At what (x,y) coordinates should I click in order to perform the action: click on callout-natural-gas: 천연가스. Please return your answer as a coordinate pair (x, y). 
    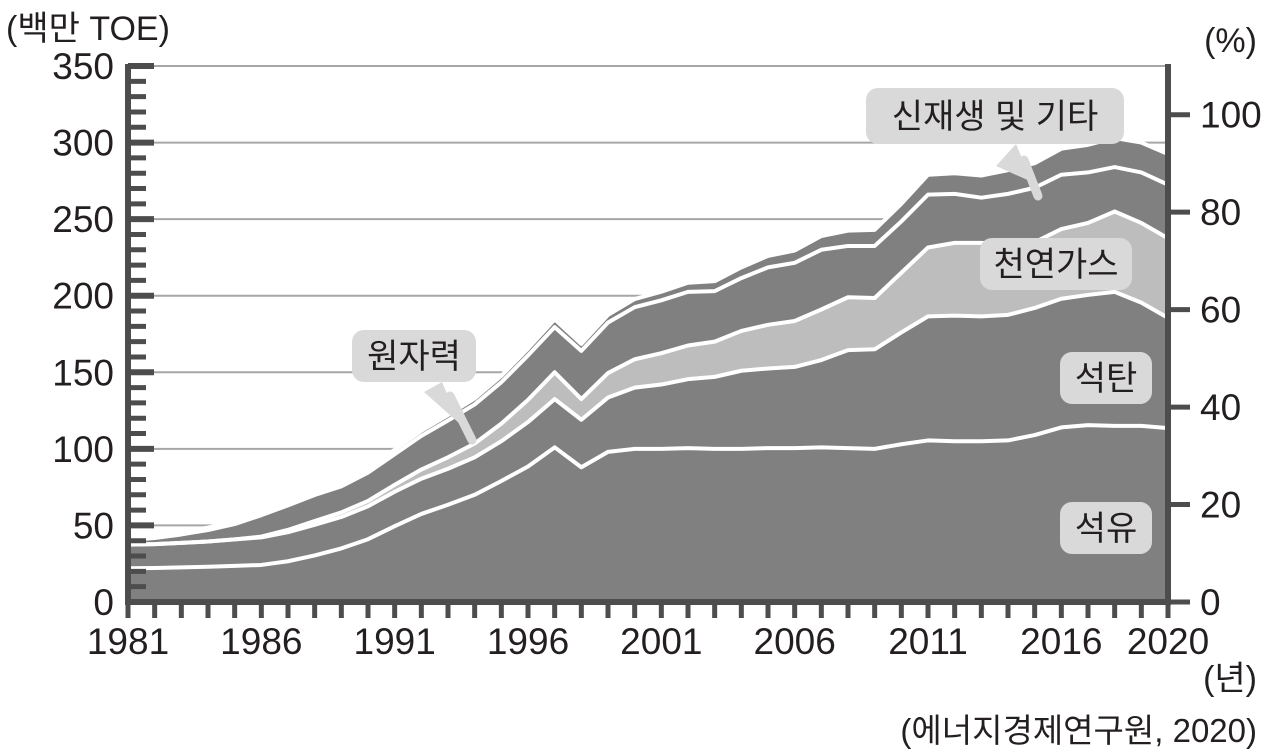
    Looking at the image, I should click on (1056, 264).